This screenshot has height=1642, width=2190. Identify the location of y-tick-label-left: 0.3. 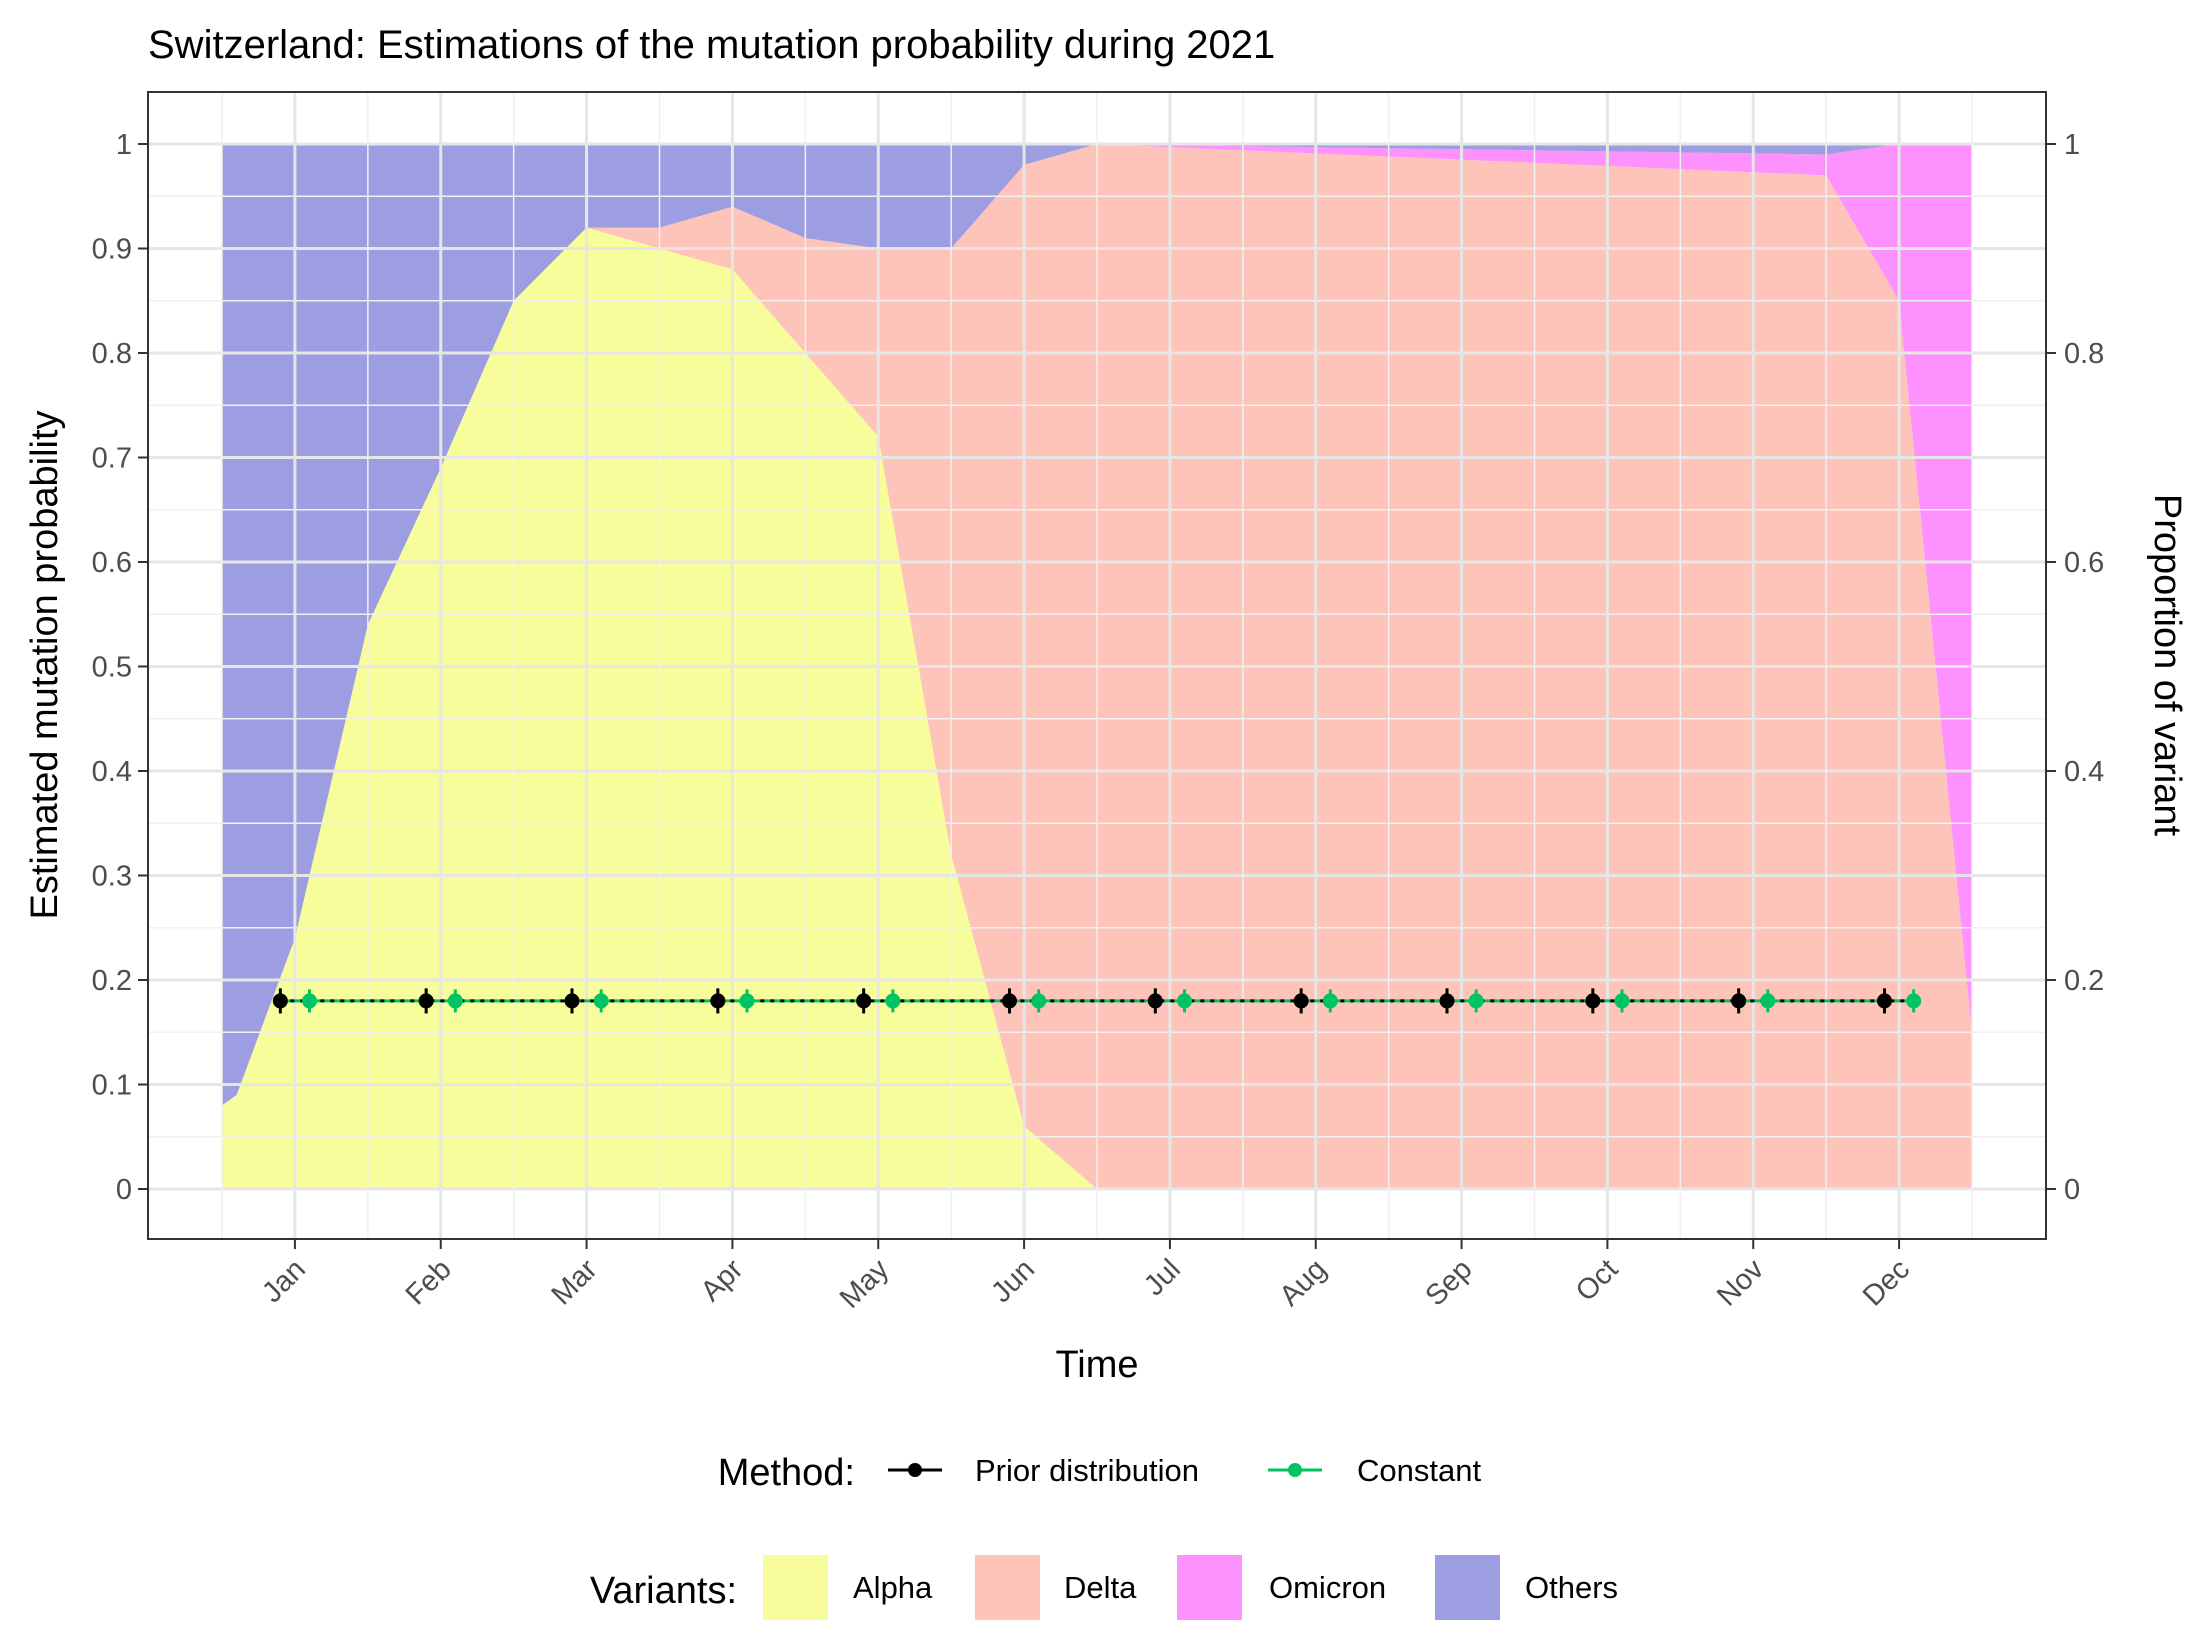
(112, 877).